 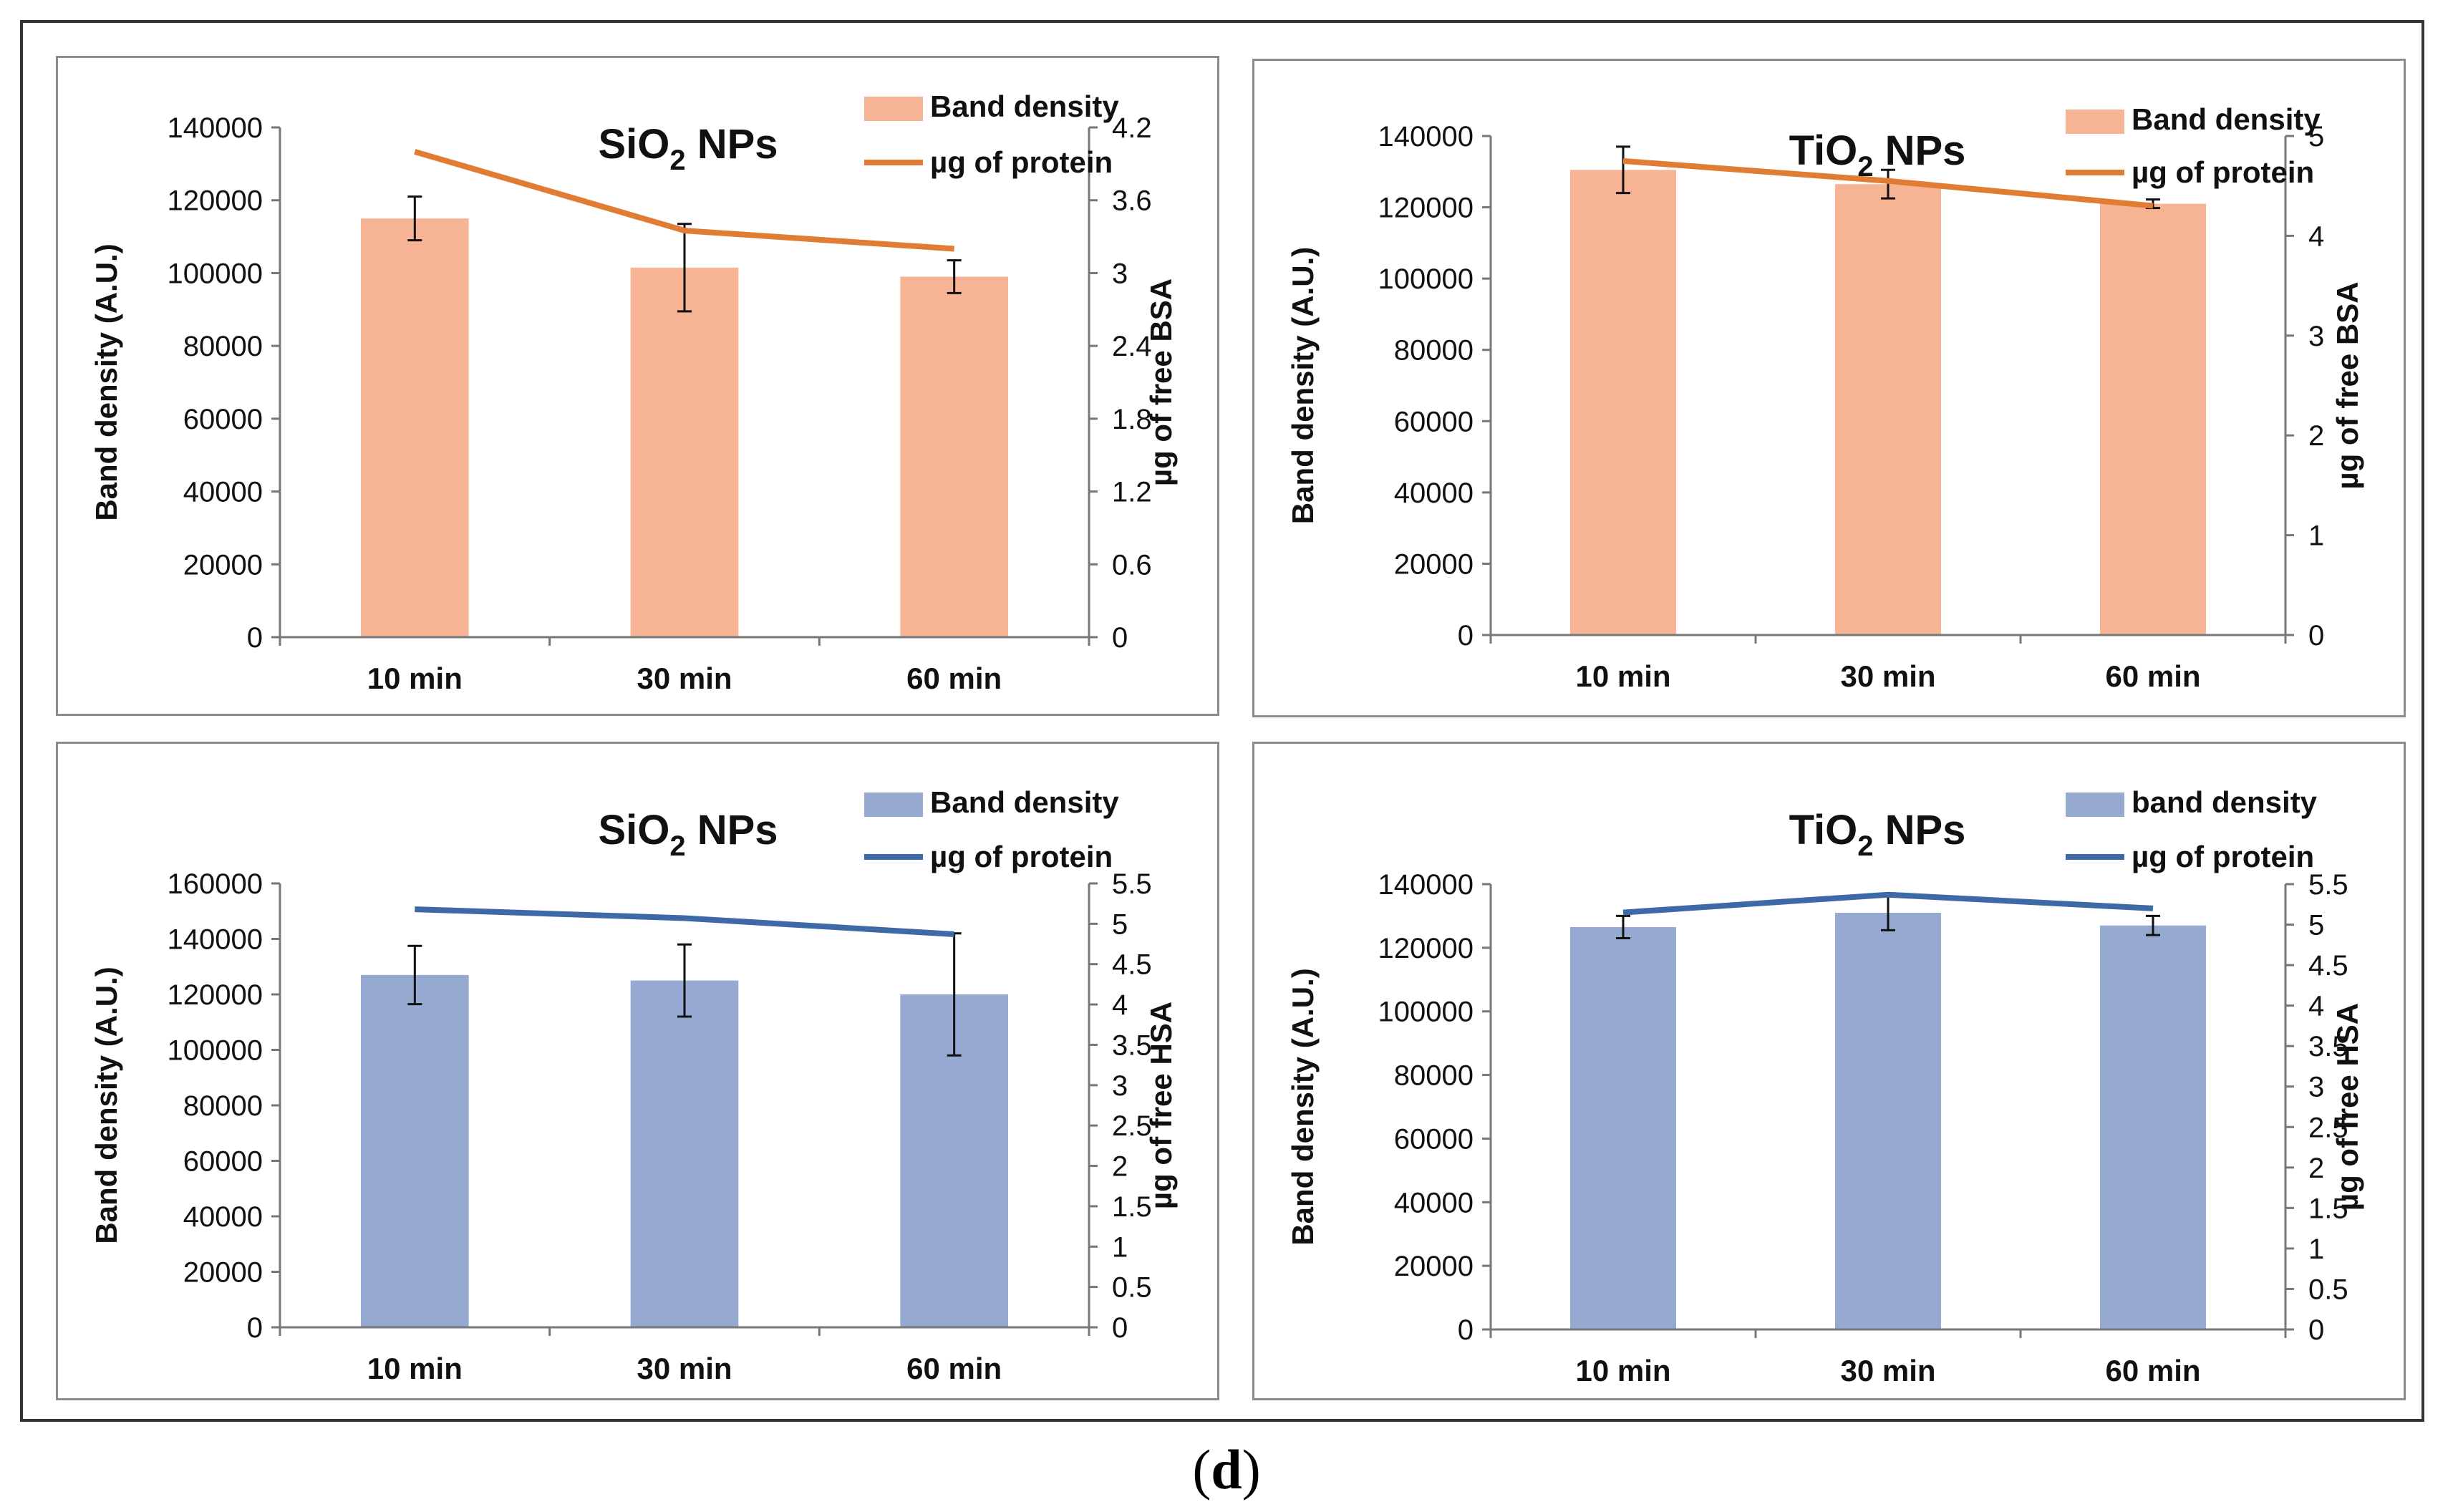 What do you see at coordinates (1132, 884) in the screenshot?
I see `y2-tick-label: 5.5` at bounding box center [1132, 884].